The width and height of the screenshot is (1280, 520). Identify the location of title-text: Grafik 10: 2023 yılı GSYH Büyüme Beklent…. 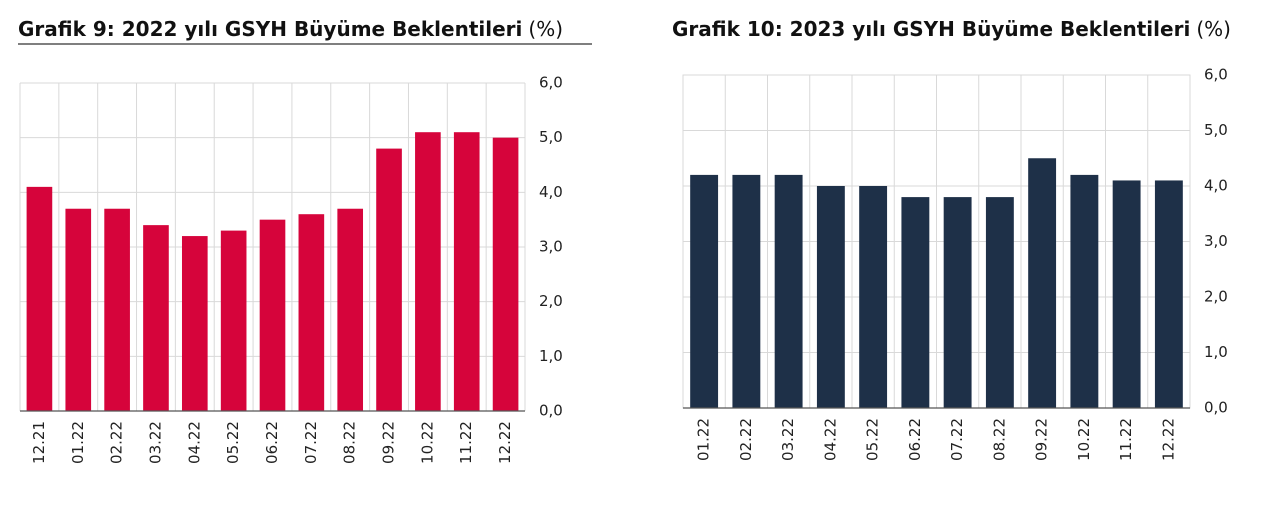
(931, 29).